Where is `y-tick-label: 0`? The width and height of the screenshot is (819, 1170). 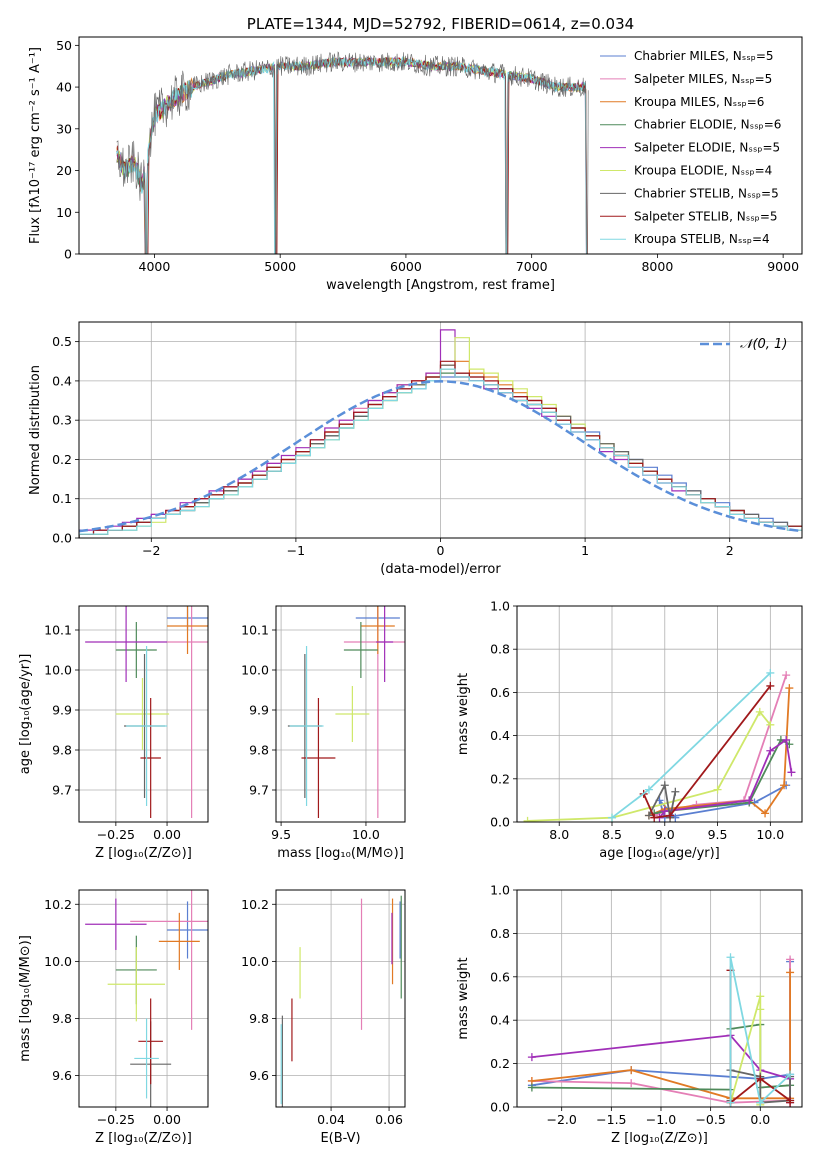 y-tick-label: 0 is located at coordinates (68, 254).